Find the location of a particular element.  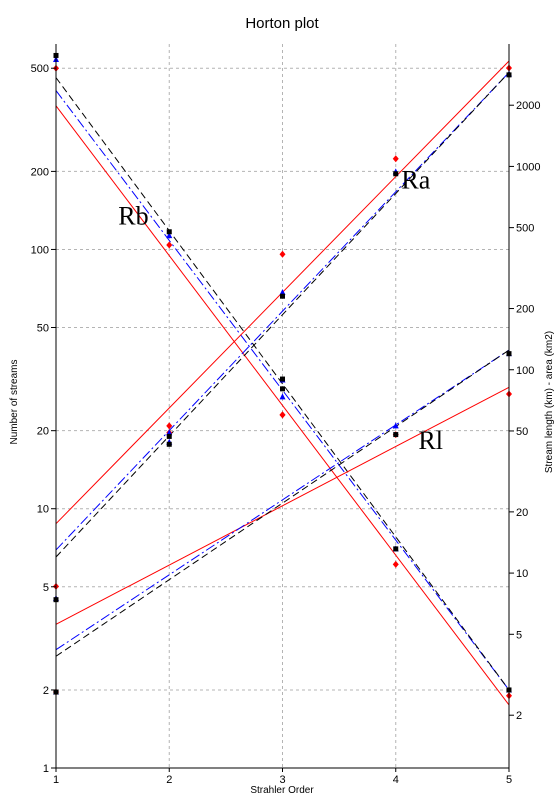

x-tick-label: 5 is located at coordinates (509, 780).